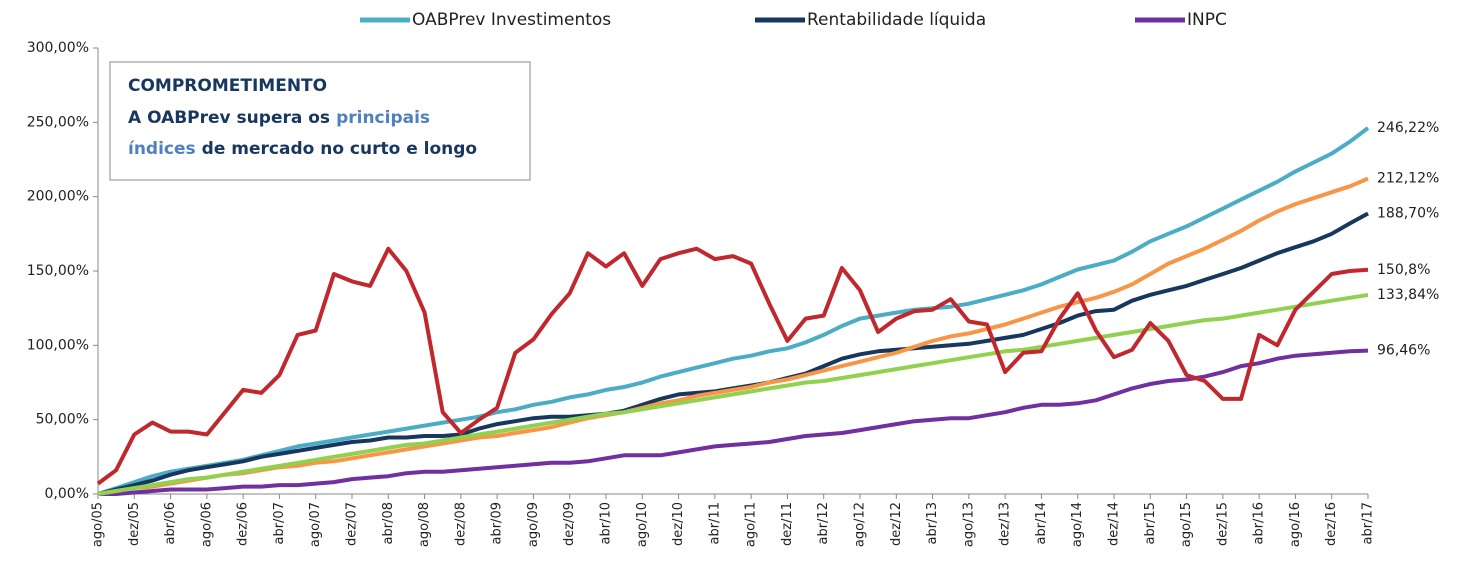  Describe the element at coordinates (1186, 524) in the screenshot. I see `x-tick-label: ago/15` at that location.